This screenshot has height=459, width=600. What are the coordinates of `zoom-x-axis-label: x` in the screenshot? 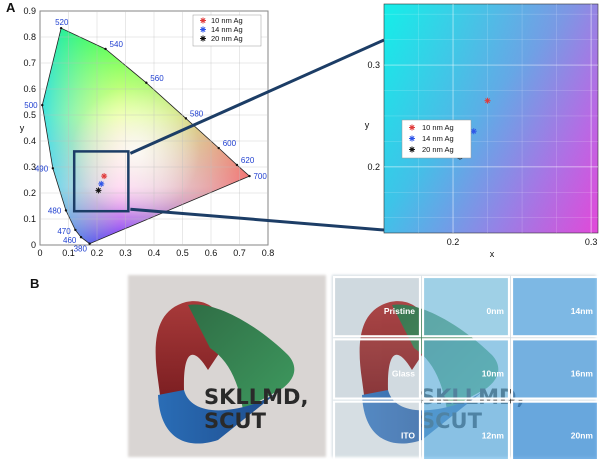 It's located at (492, 254).